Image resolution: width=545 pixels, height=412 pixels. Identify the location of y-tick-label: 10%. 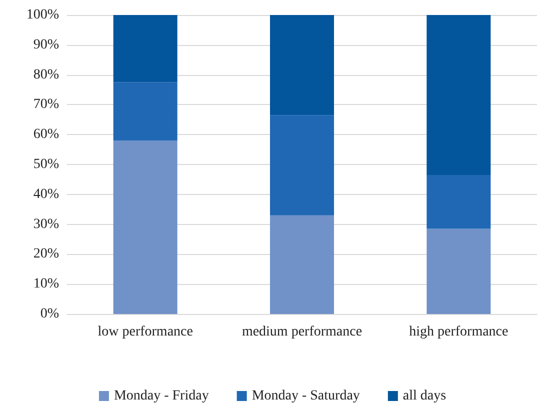
(46, 284).